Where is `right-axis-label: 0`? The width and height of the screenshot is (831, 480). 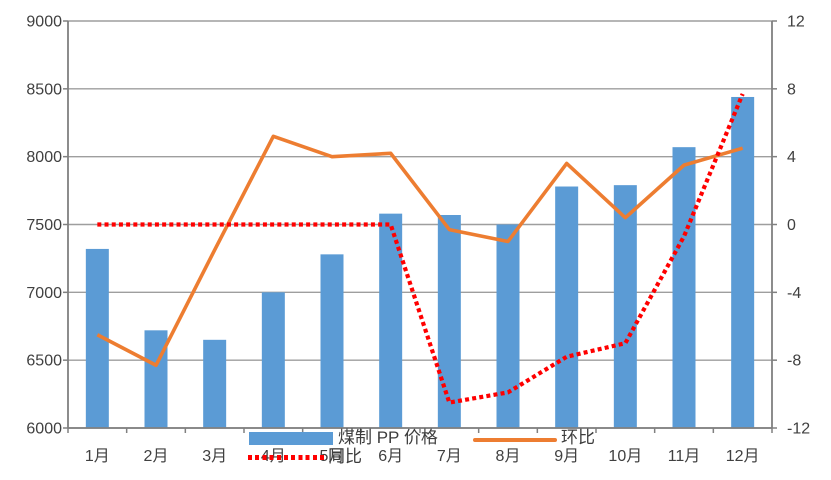
right-axis-label: 0 is located at coordinates (791, 225).